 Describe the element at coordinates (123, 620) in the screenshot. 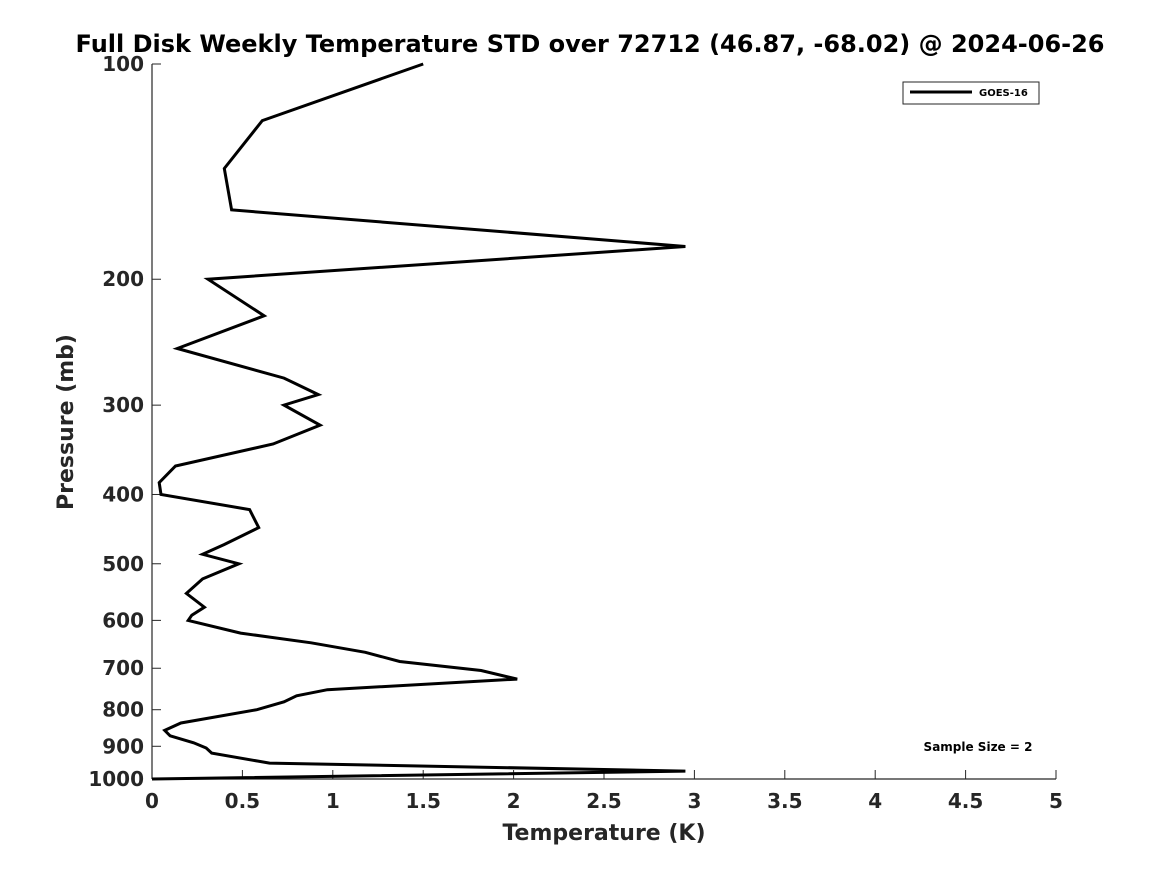

I see `y-tick-label: 600` at that location.